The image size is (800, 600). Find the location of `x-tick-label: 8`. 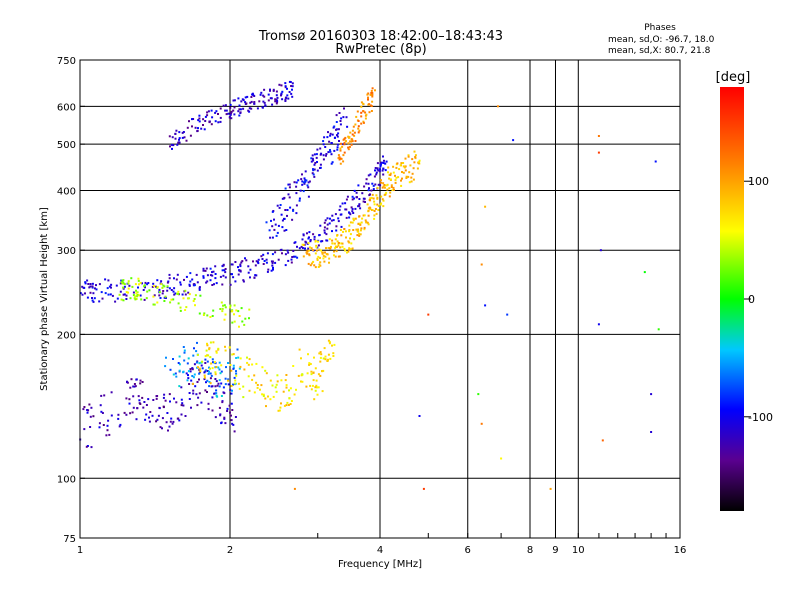

x-tick-label: 8 is located at coordinates (530, 550).